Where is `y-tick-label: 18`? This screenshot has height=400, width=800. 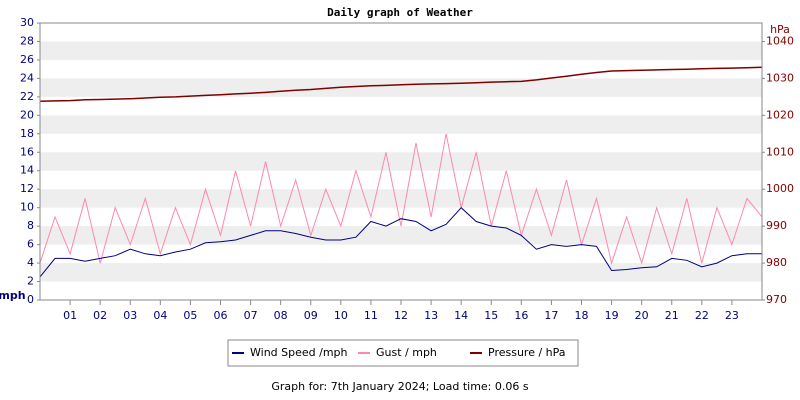 y-tick-label: 18 is located at coordinates (27, 133).